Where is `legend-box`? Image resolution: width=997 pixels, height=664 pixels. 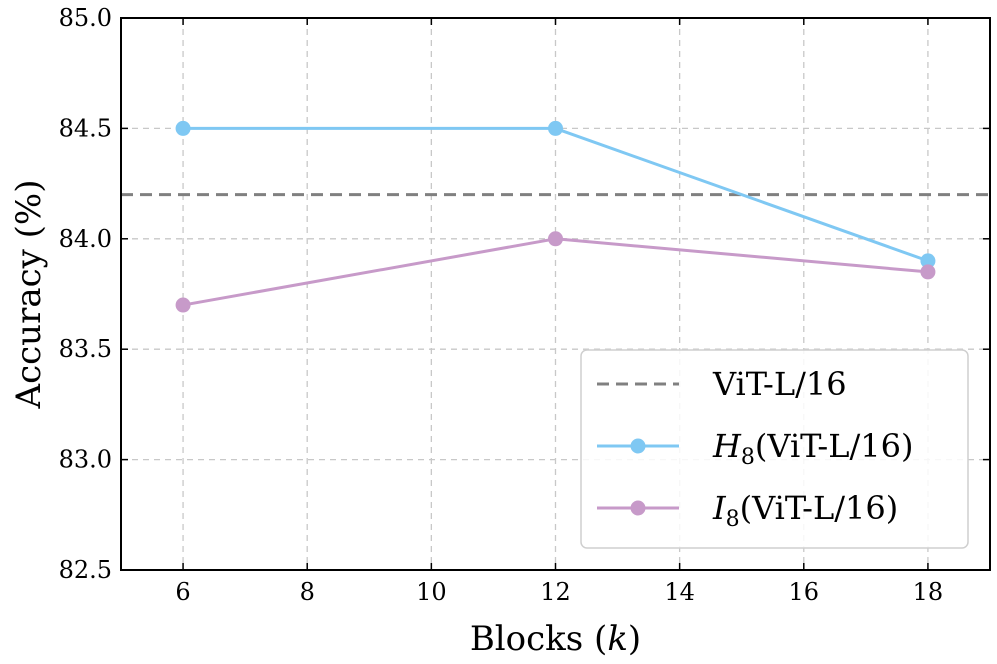
legend-box is located at coordinates (774, 449).